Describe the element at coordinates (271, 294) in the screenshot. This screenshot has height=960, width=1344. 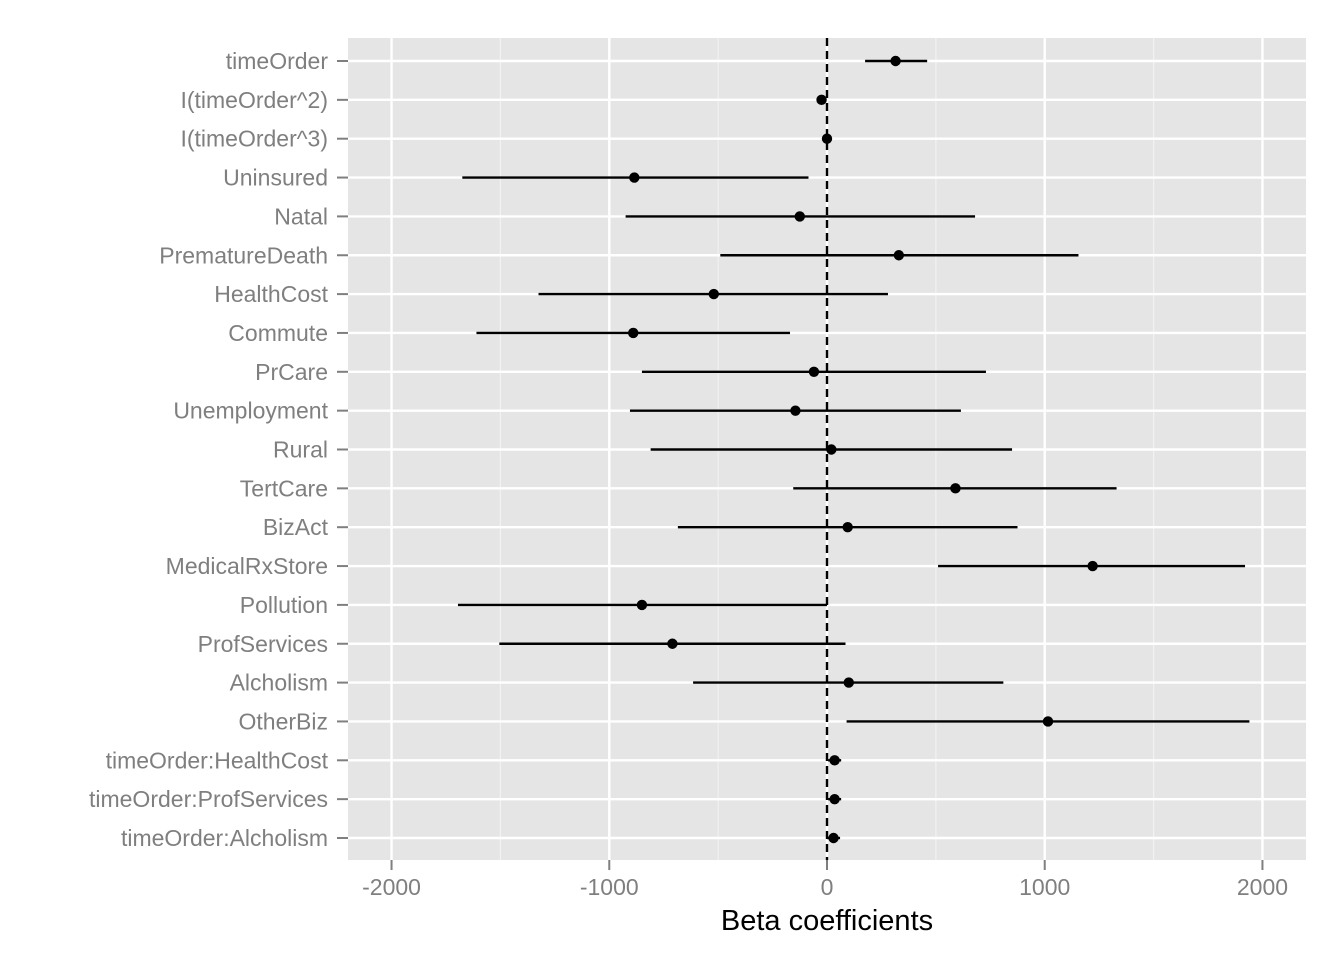
I see `y-tick-label: HealthCost` at that location.